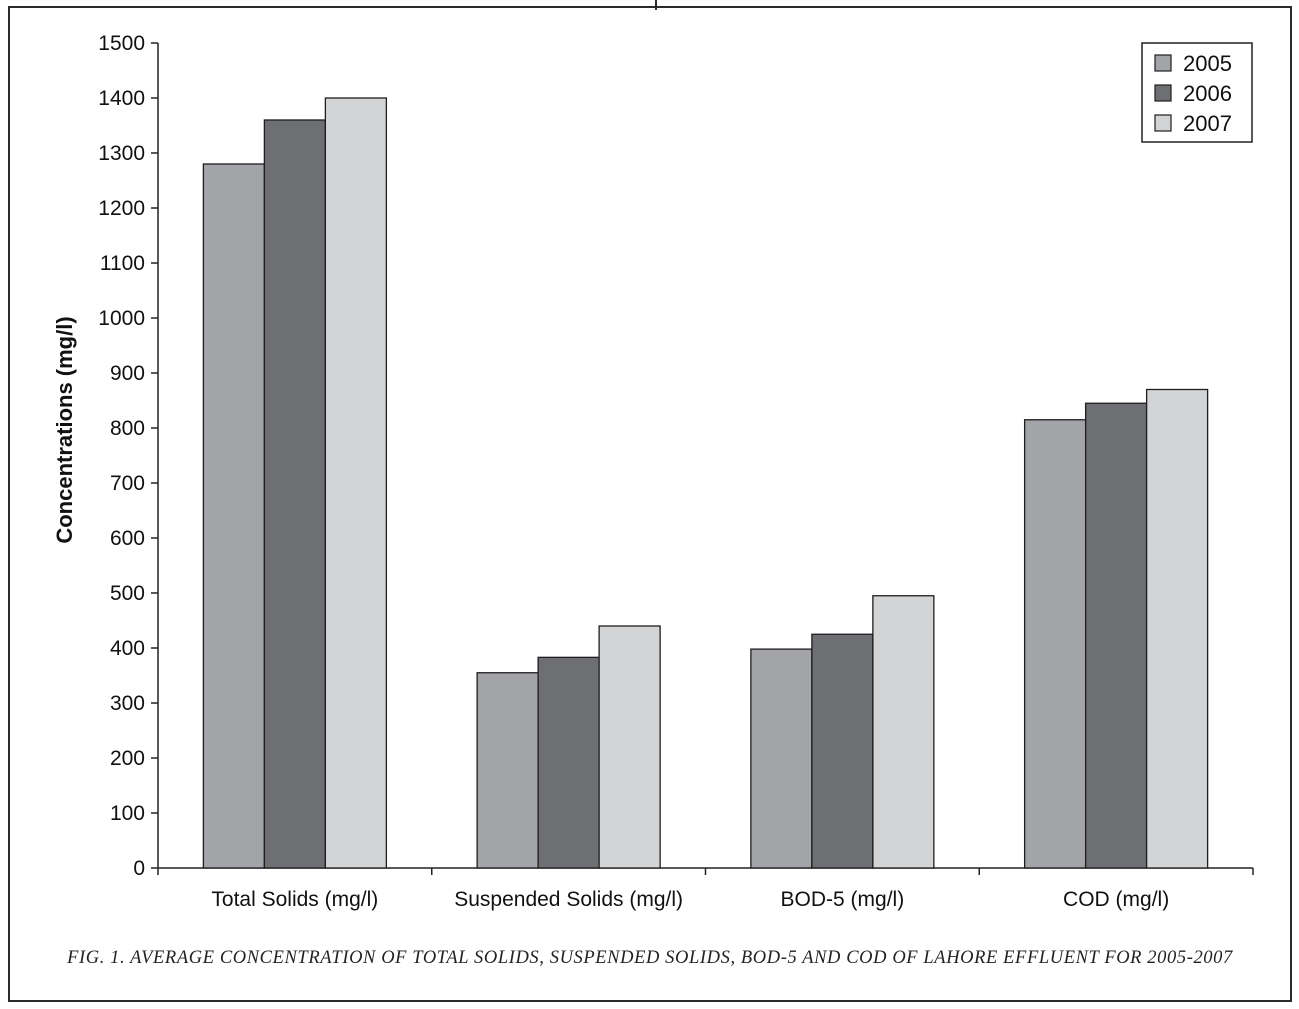 The image size is (1299, 1009). Describe the element at coordinates (127, 758) in the screenshot. I see `y-tick-label: 200` at that location.